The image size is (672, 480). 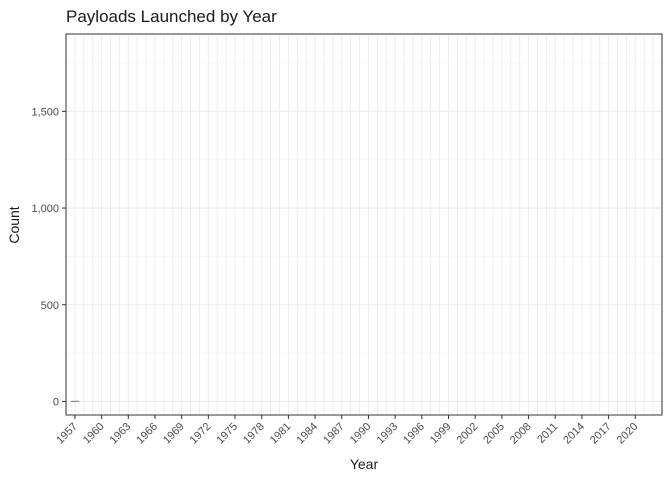 I want to click on y-tick-label: 1,000, so click(x=45, y=209).